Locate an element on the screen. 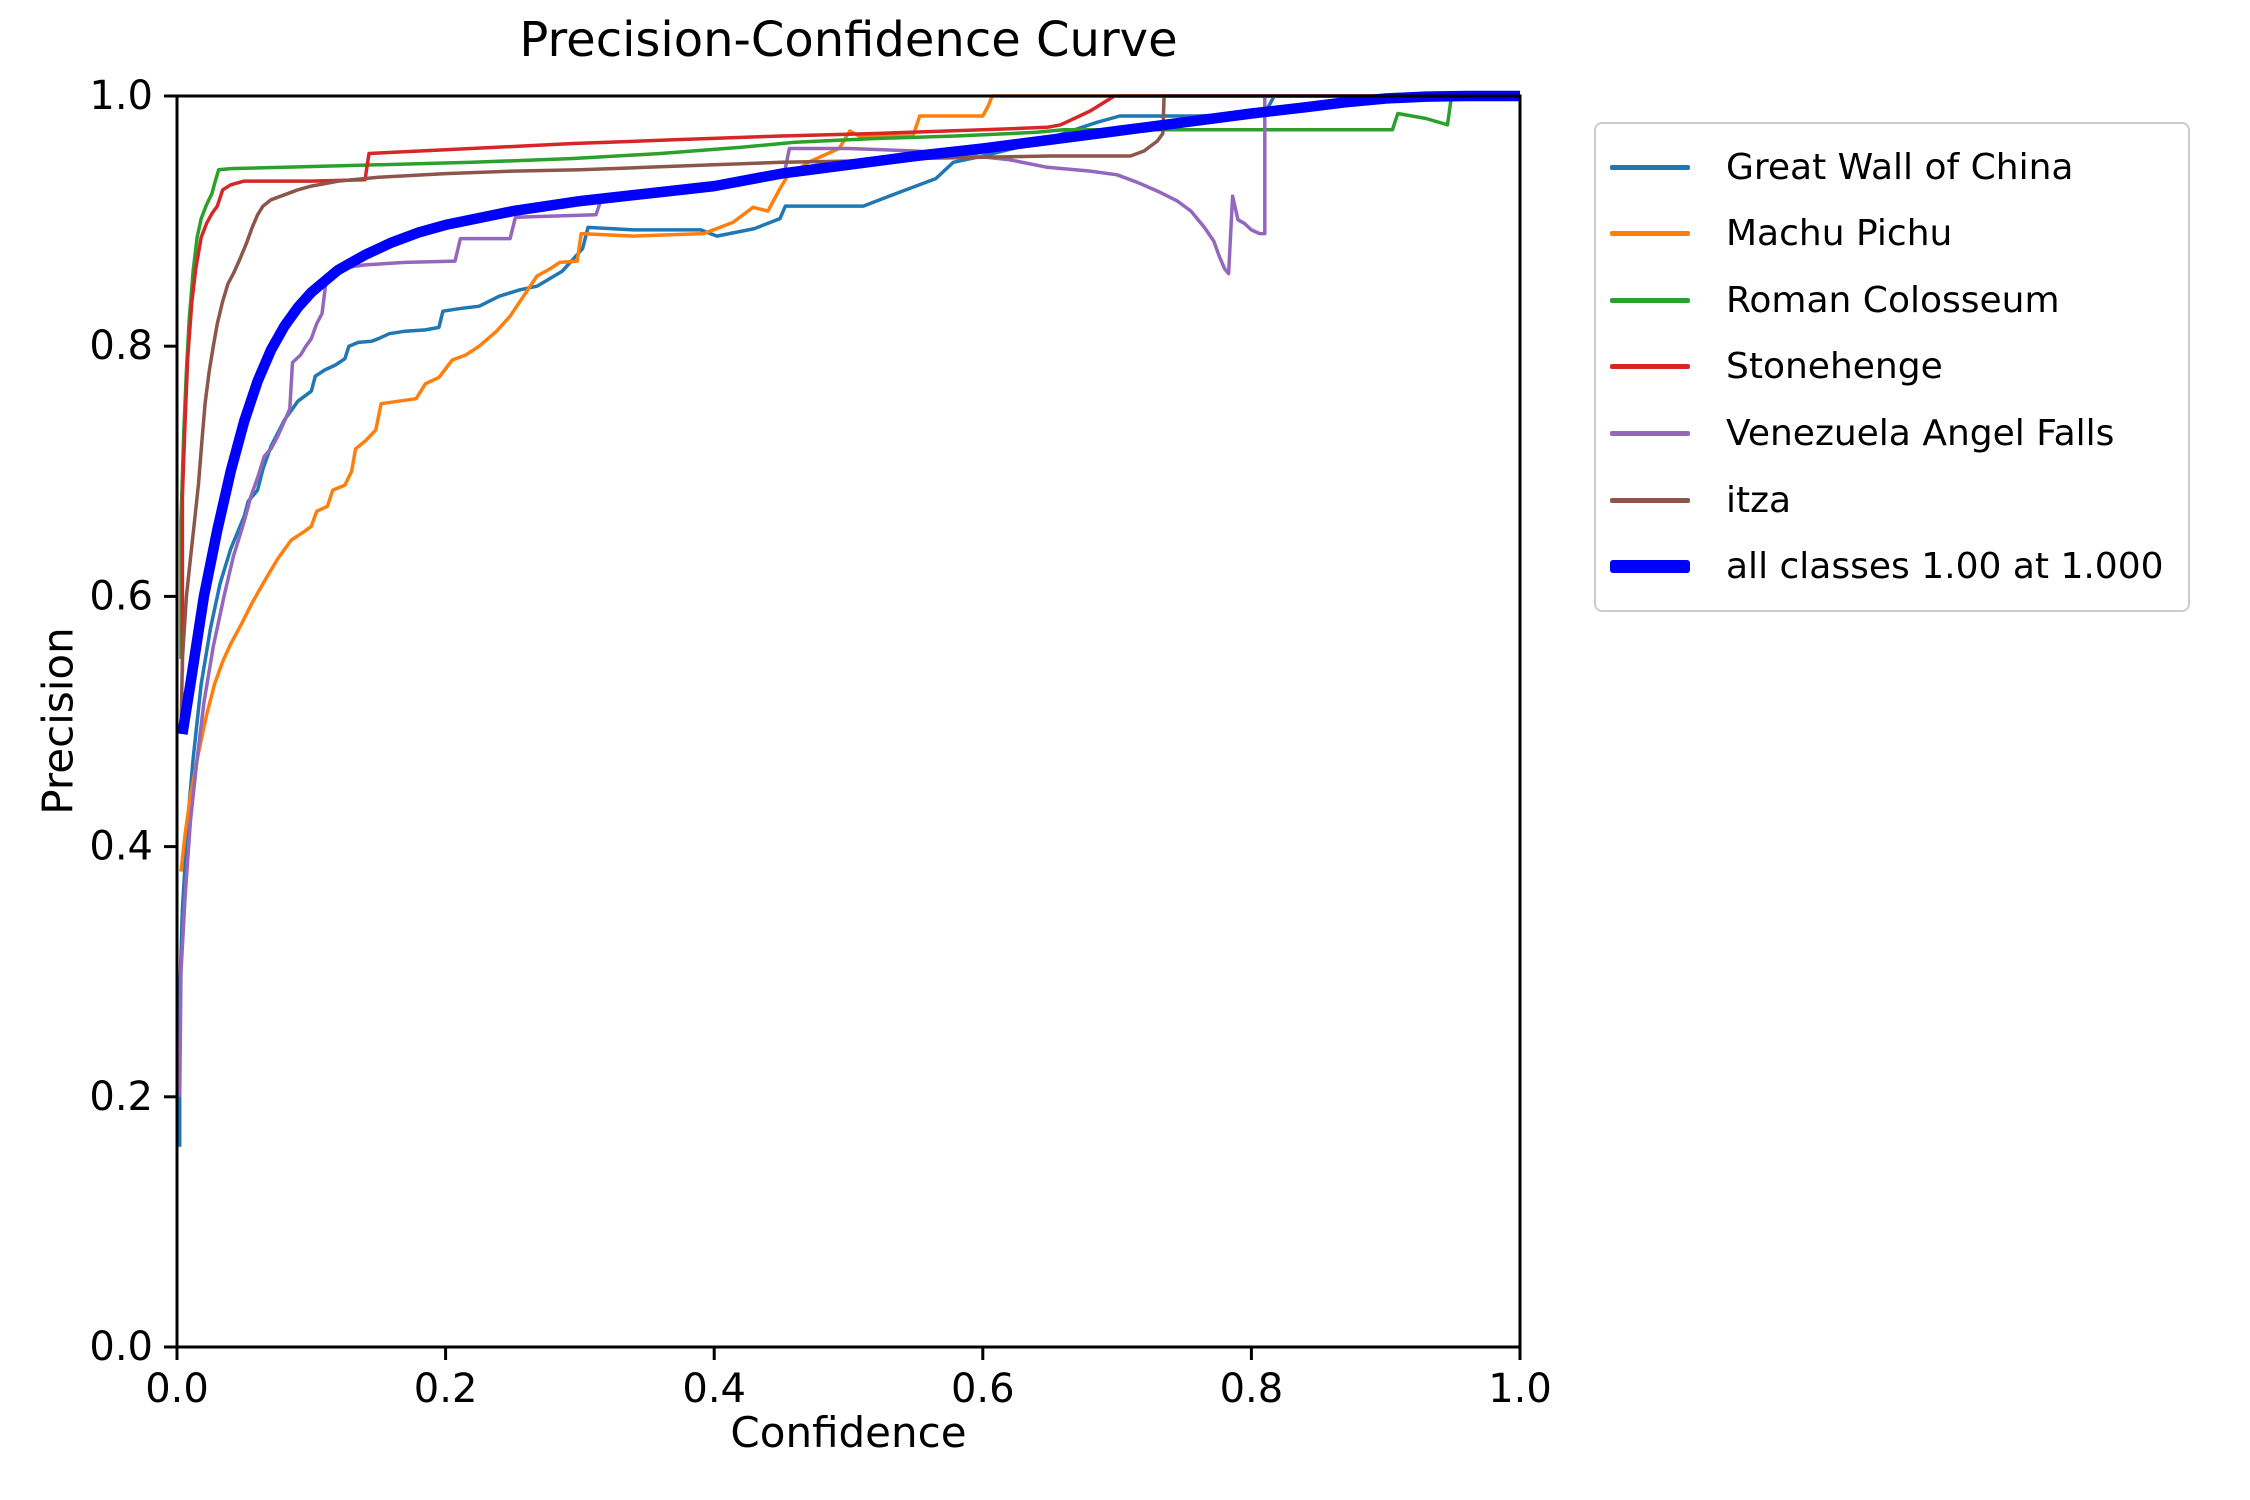 Image resolution: width=2250 pixels, height=1500 pixels. legend-label: Roman Colosseum is located at coordinates (1893, 300).